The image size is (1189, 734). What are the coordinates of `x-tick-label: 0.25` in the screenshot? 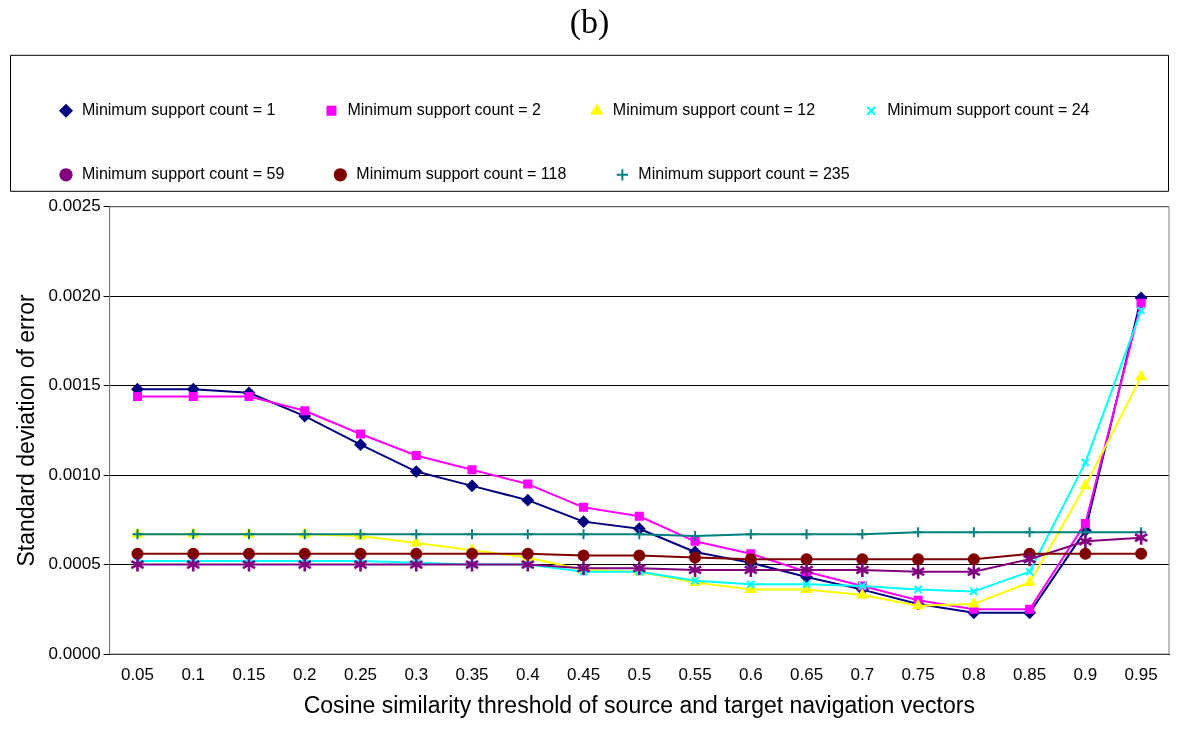 It's located at (360, 674).